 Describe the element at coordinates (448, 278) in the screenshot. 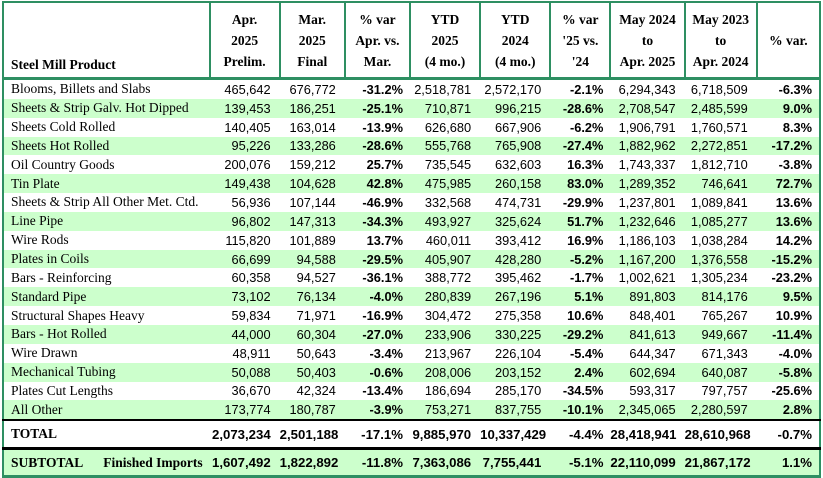

I see `value-cell: 388,772` at that location.